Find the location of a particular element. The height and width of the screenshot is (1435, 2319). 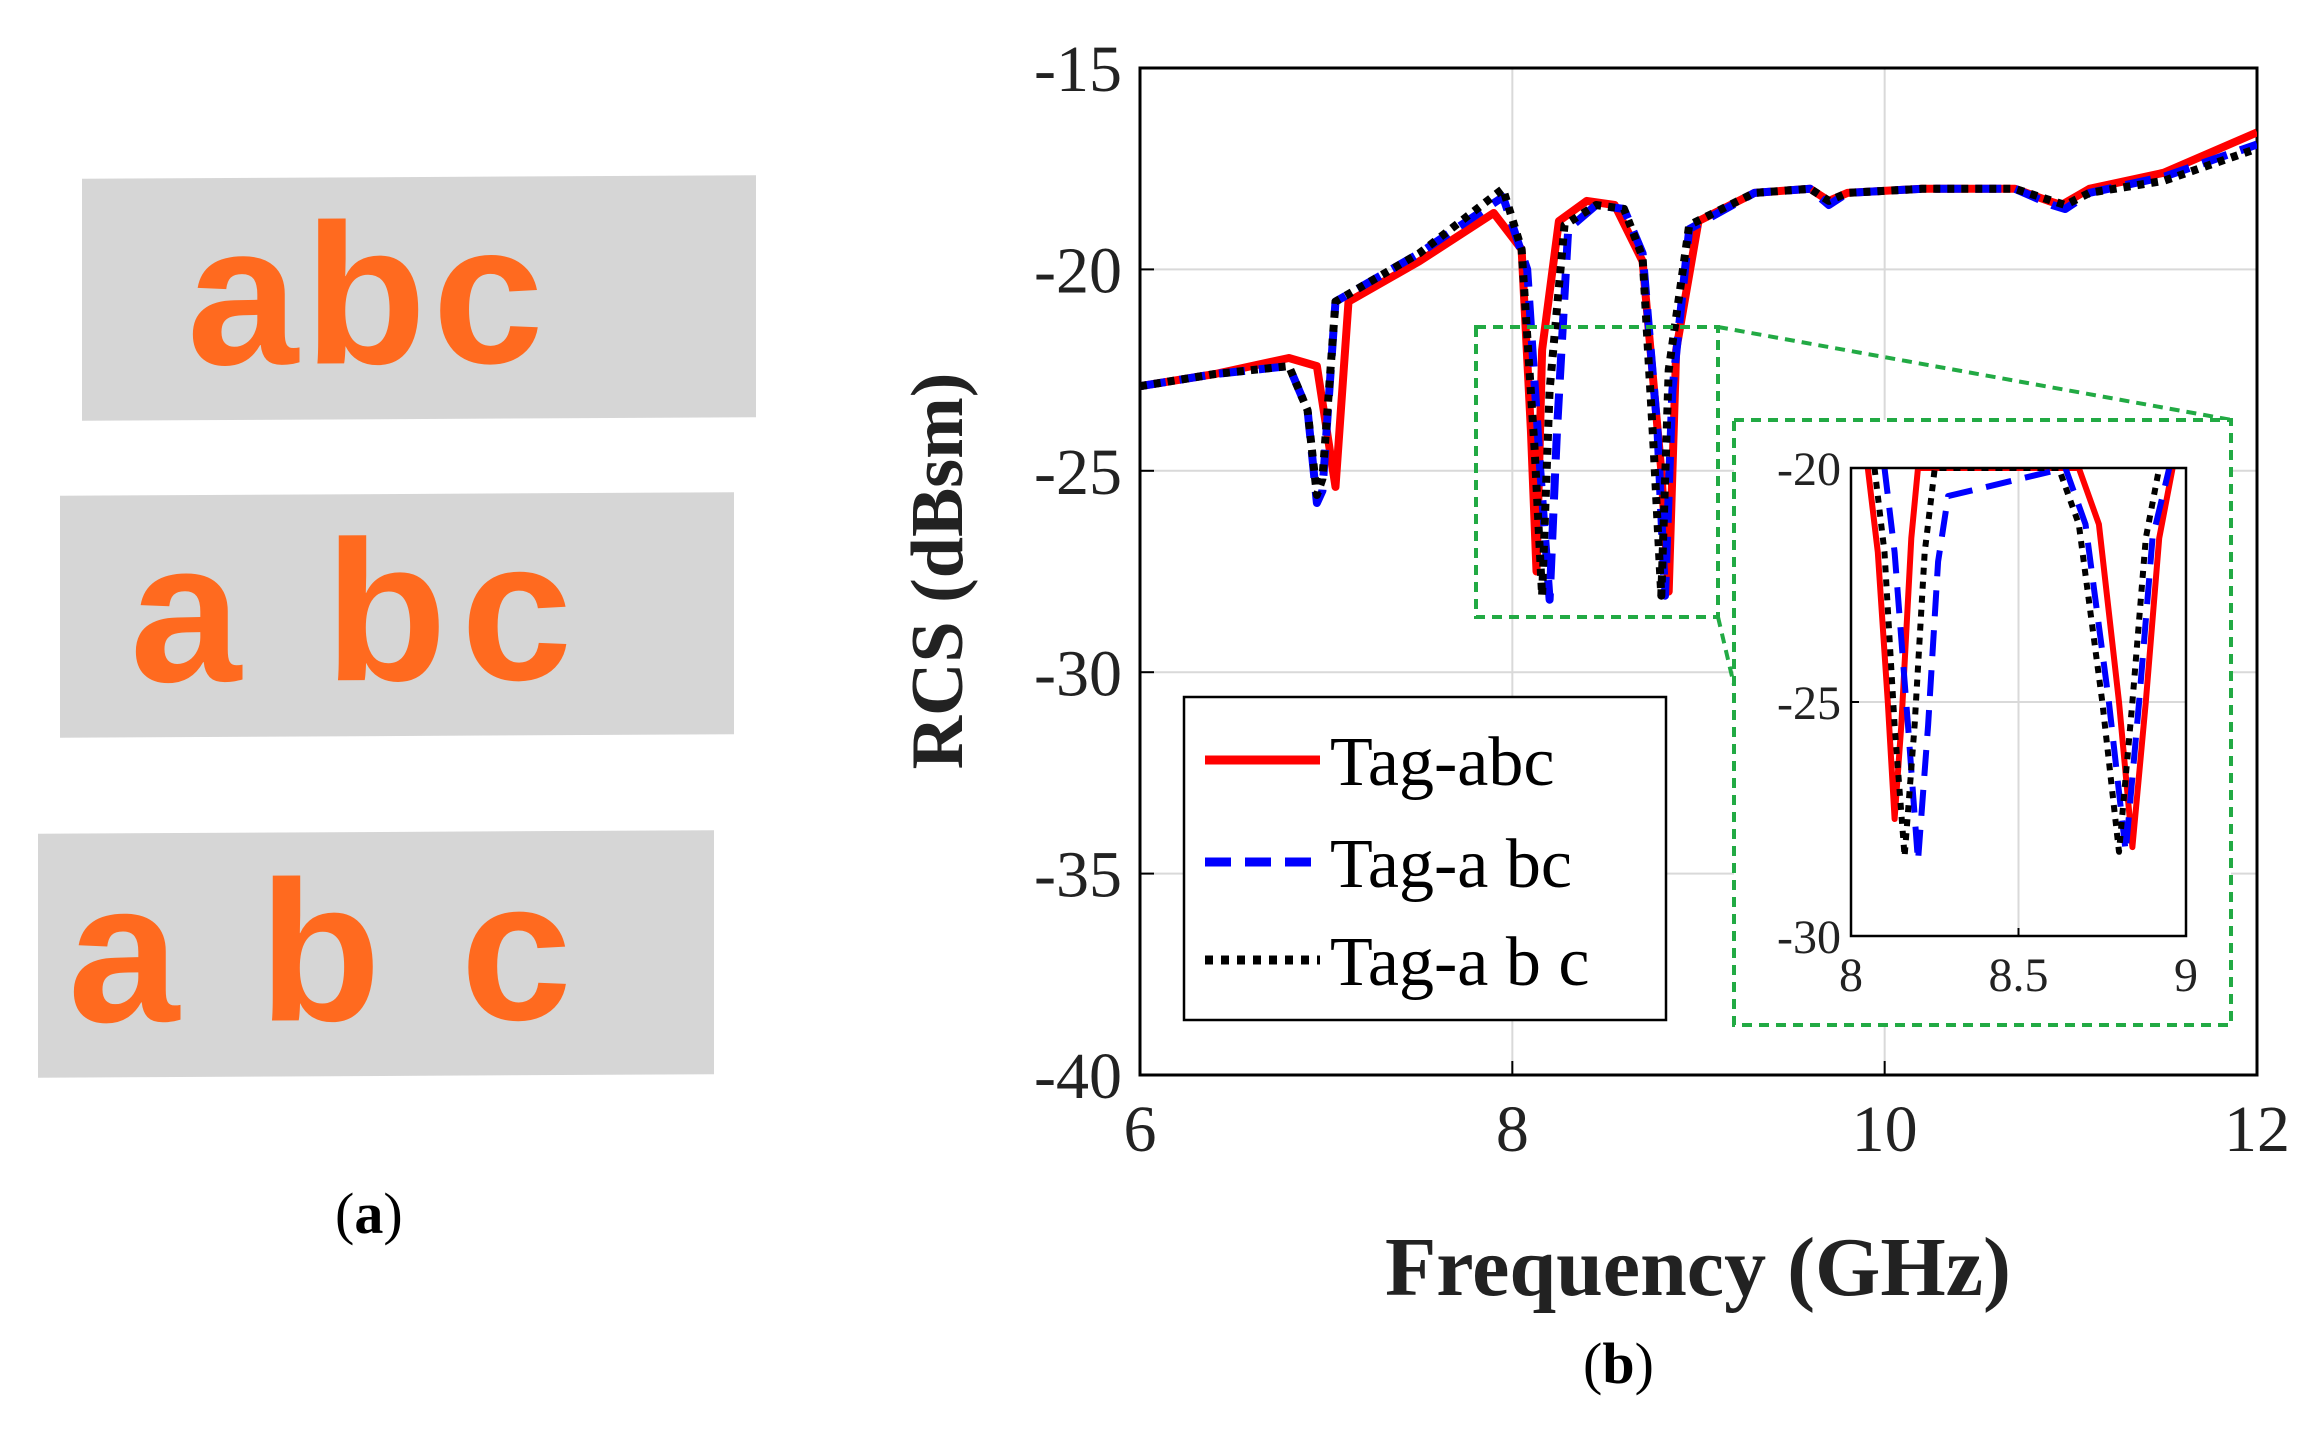

legend-label-tag-a-bc: Tag-a bc is located at coordinates (1451, 864).